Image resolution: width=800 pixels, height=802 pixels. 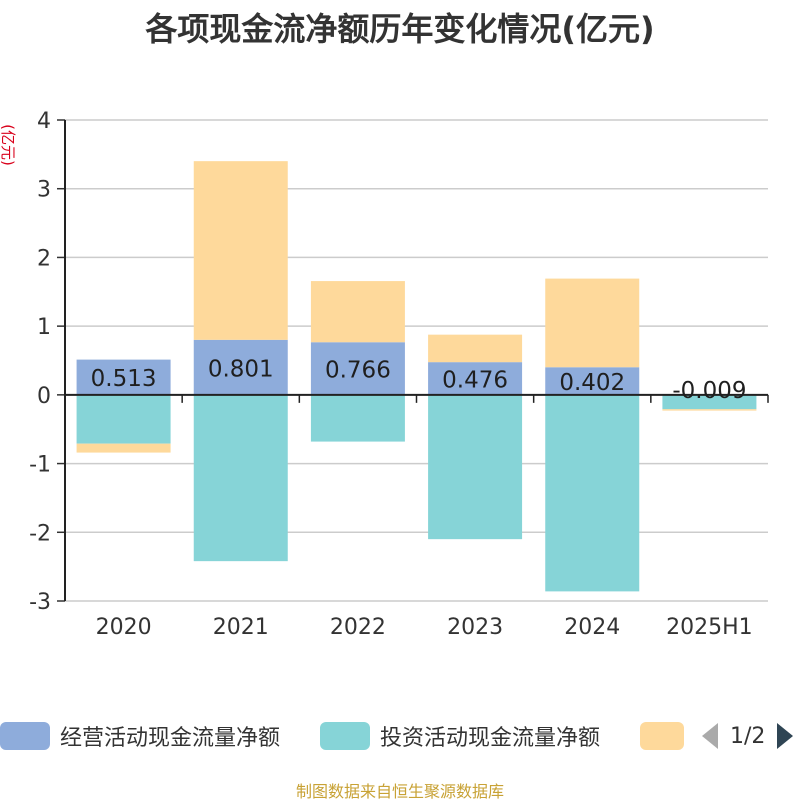 What do you see at coordinates (709, 410) in the screenshot?
I see `bar-financing-2025H1` at bounding box center [709, 410].